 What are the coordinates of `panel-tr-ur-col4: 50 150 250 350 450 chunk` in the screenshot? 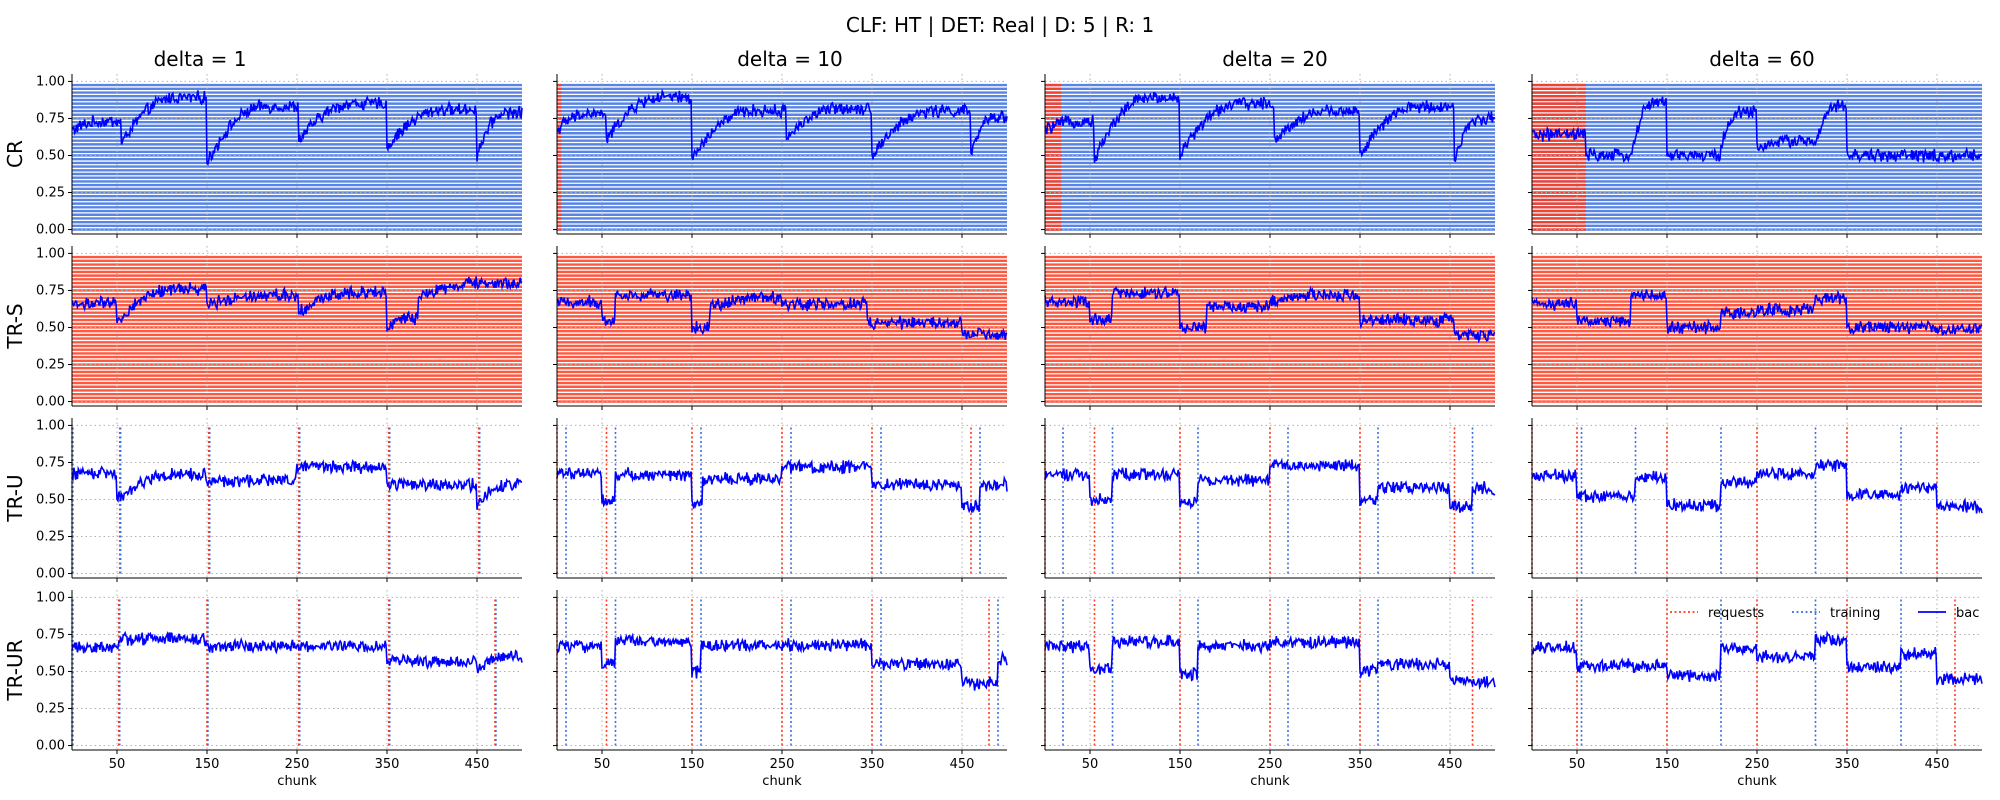 It's located at (1755, 689).